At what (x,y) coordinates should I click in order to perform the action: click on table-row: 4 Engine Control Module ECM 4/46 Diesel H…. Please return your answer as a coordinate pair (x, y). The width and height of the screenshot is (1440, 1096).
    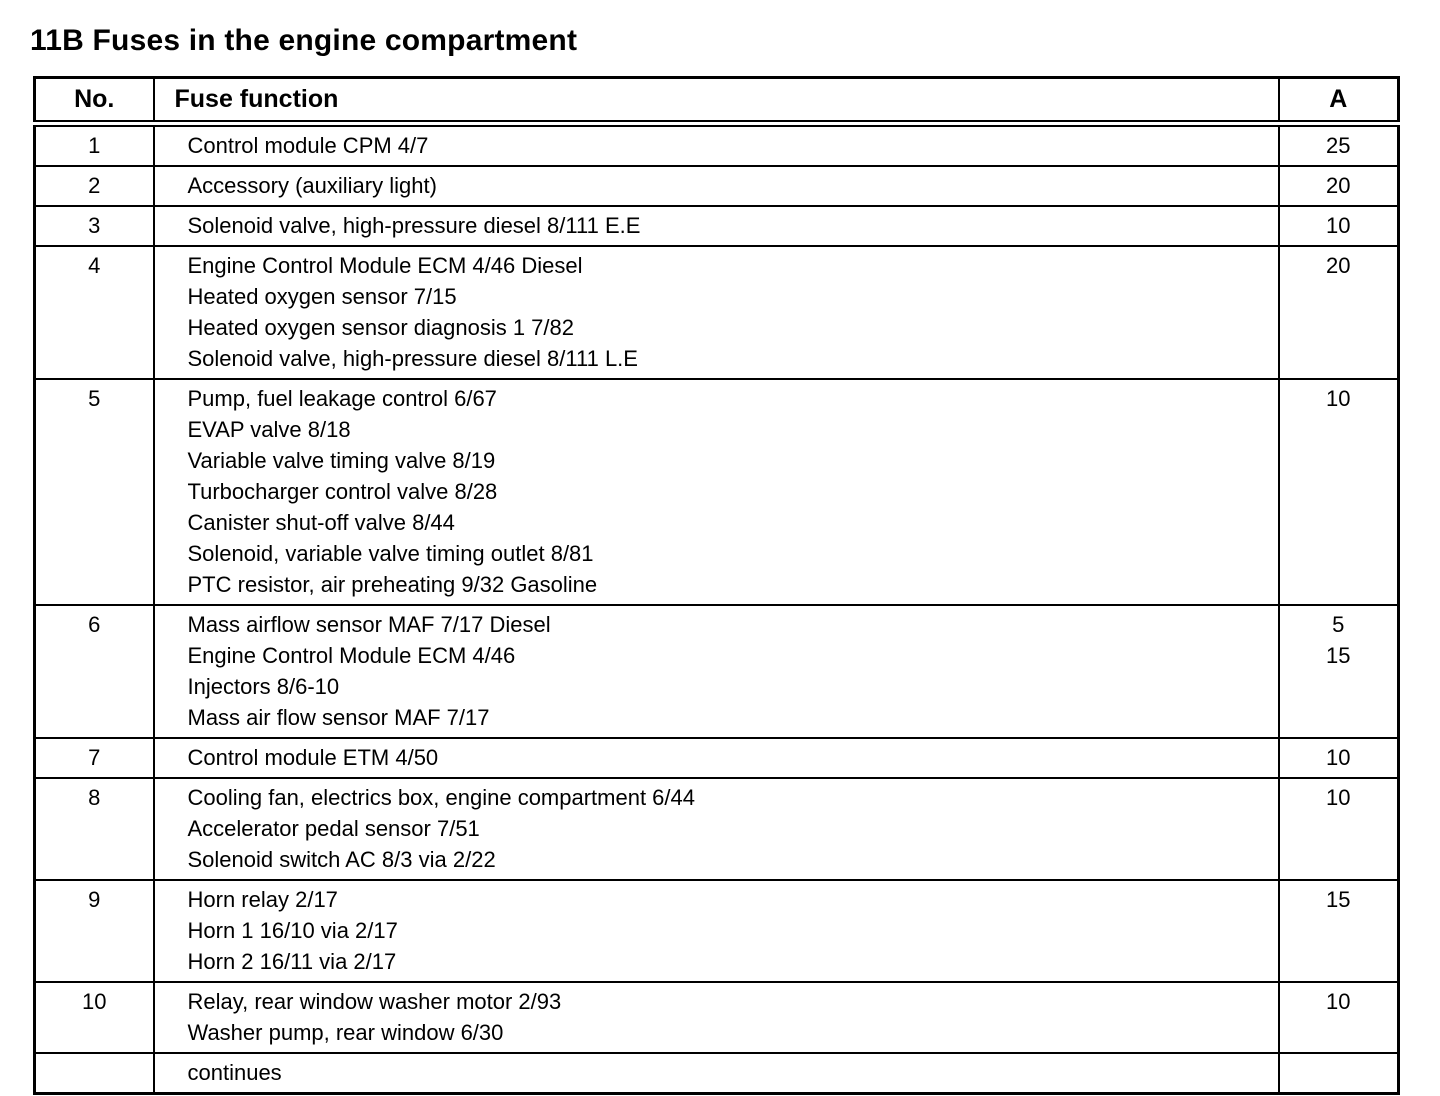
    Looking at the image, I should click on (716, 312).